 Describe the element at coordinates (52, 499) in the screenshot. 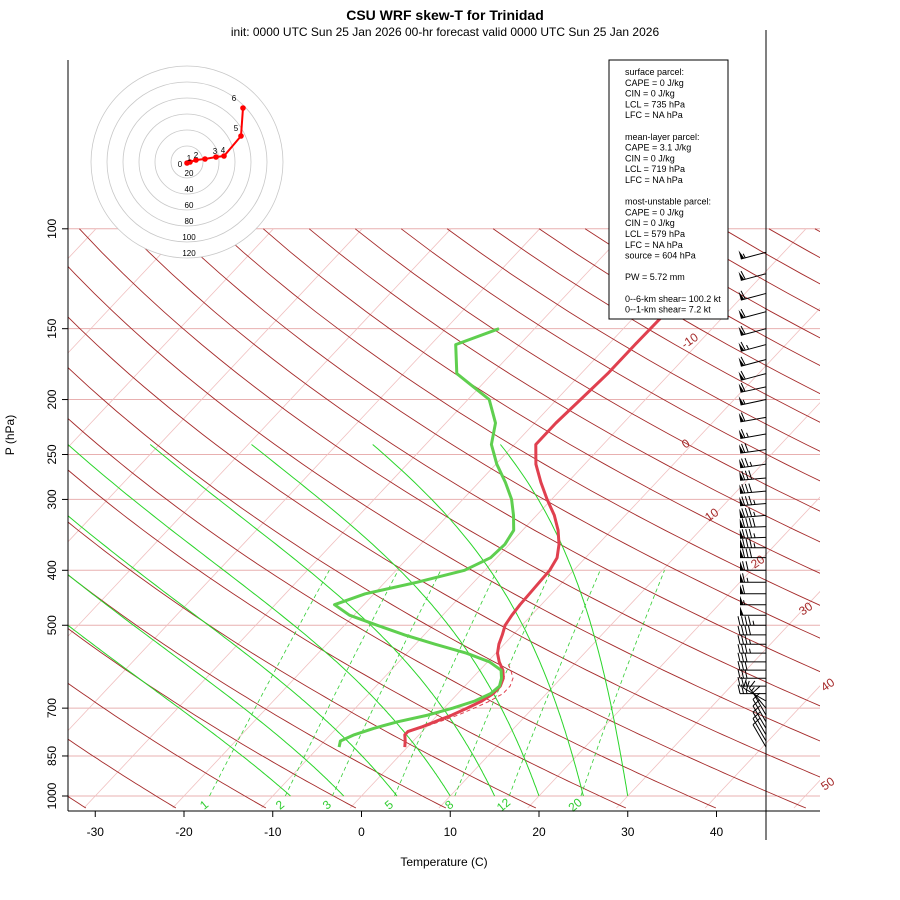

I see `y-tick-label: 300` at that location.